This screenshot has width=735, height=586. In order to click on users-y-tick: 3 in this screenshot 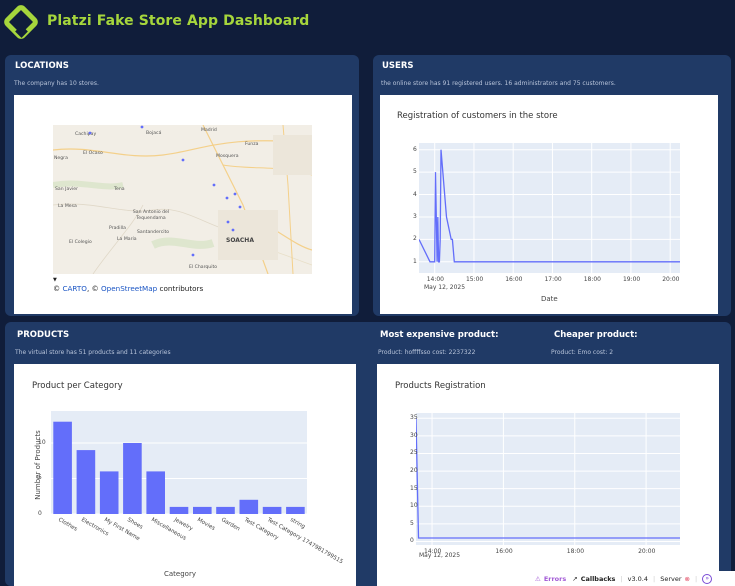, I will do `click(415, 216)`.